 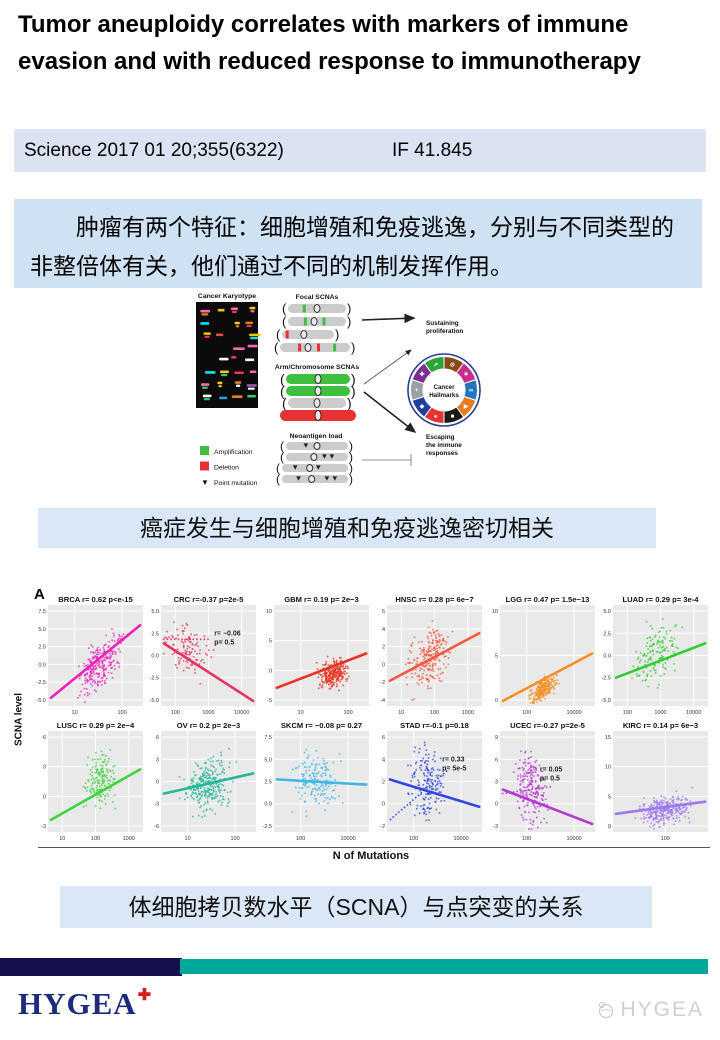 I want to click on scatter-panel-ov: 6 3 0 -3 -6 10 100 OV r= 0.2 p= 2e−3, so click(x=205, y=781).